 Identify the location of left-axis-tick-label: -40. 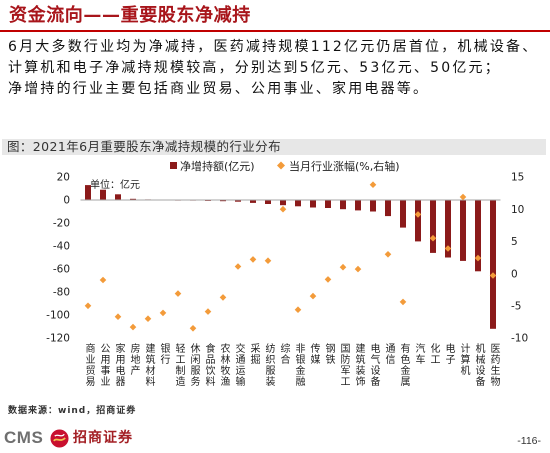
(61, 247).